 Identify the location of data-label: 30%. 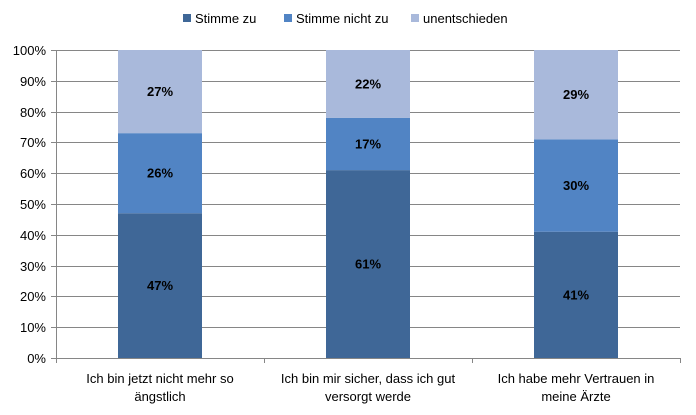
(576, 185).